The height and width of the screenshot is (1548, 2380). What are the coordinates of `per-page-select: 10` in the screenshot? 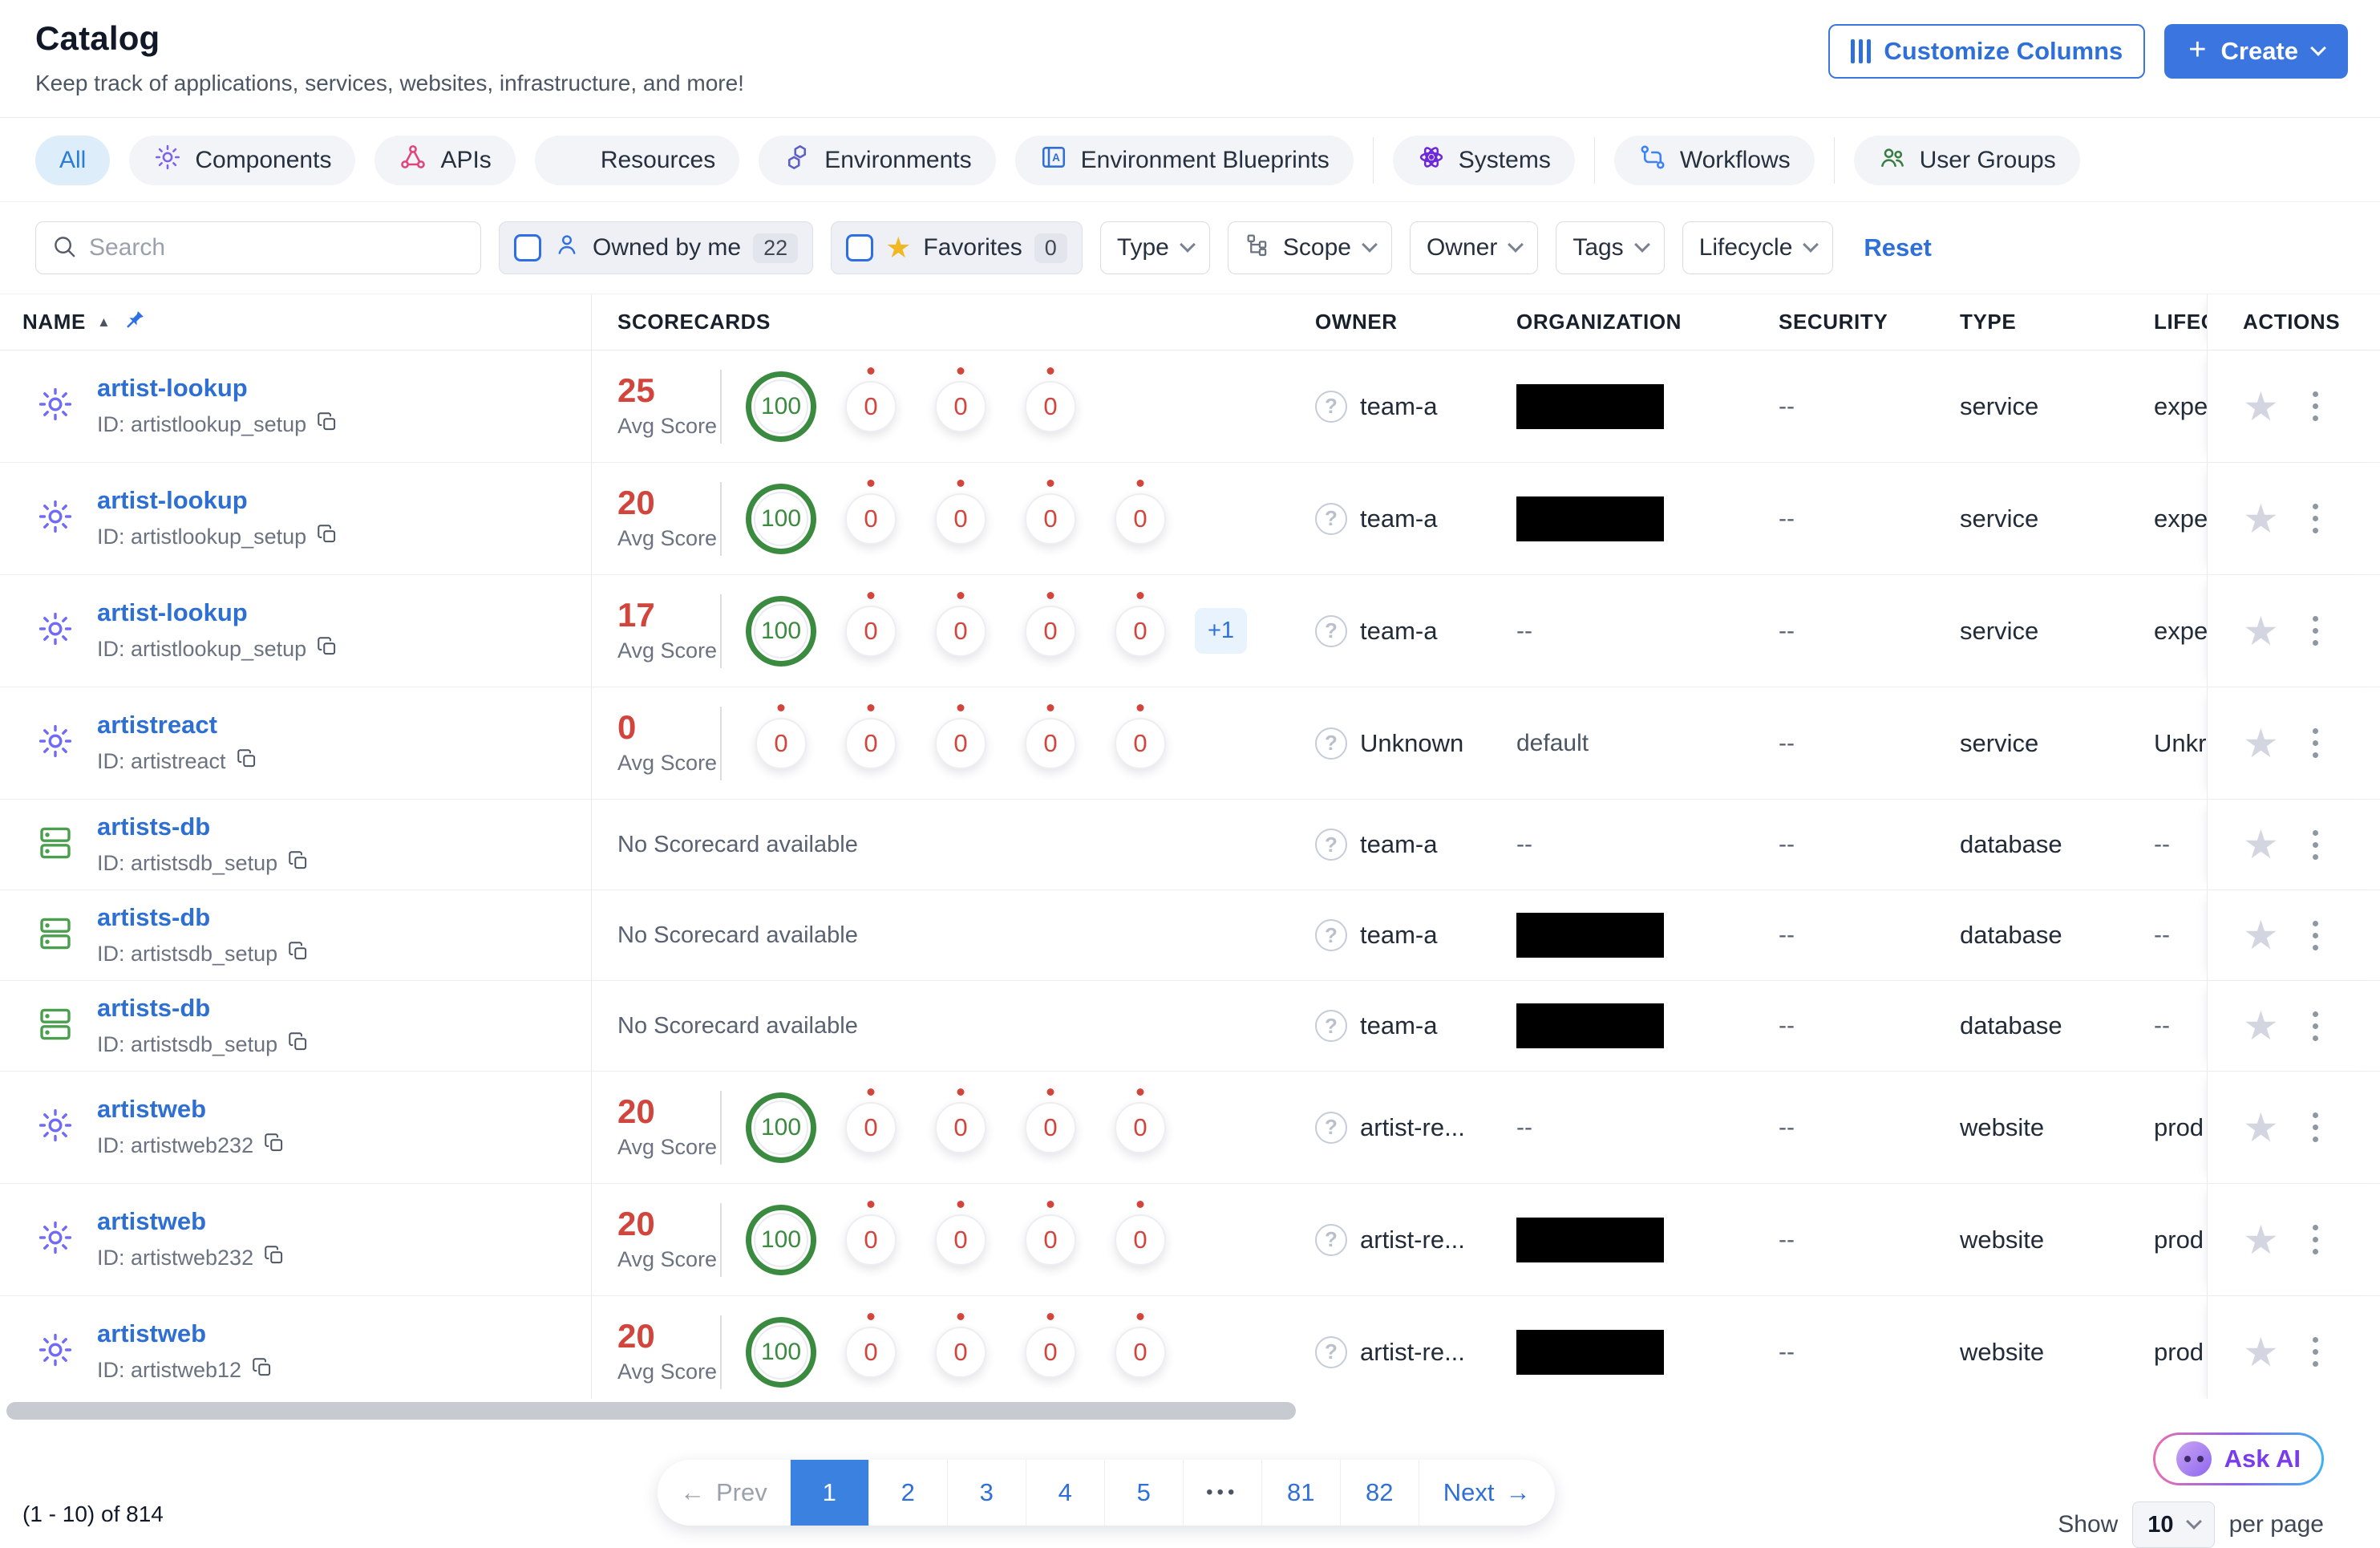 It's located at (2173, 1524).